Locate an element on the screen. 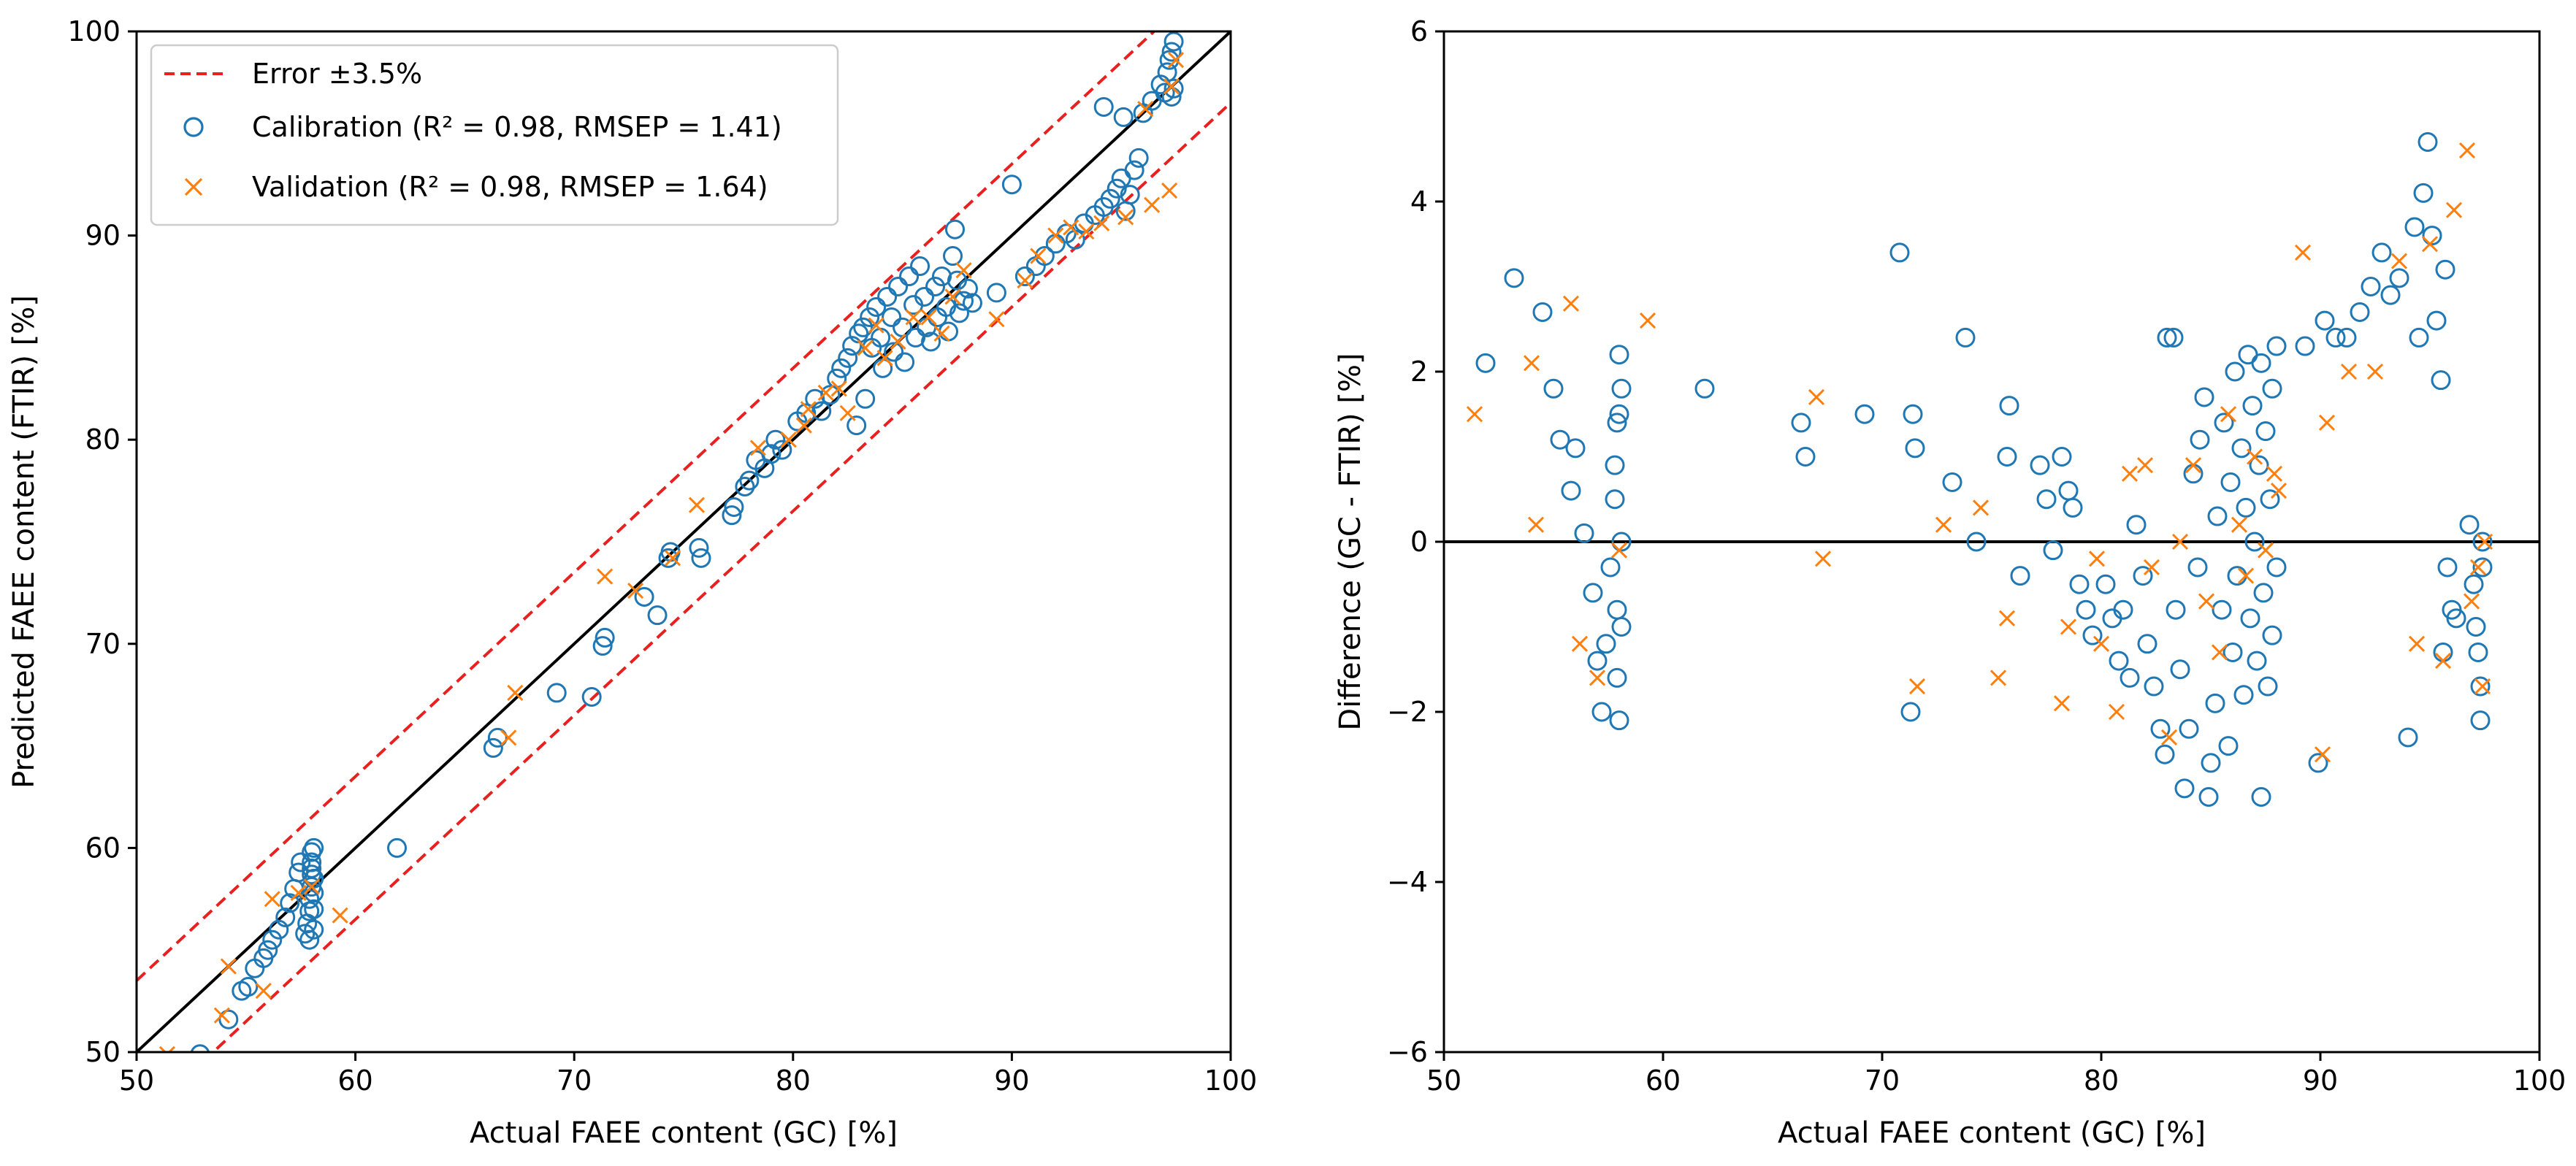  right-y-axis-label: Difference (GC - FTIR) [%] is located at coordinates (1350, 541).